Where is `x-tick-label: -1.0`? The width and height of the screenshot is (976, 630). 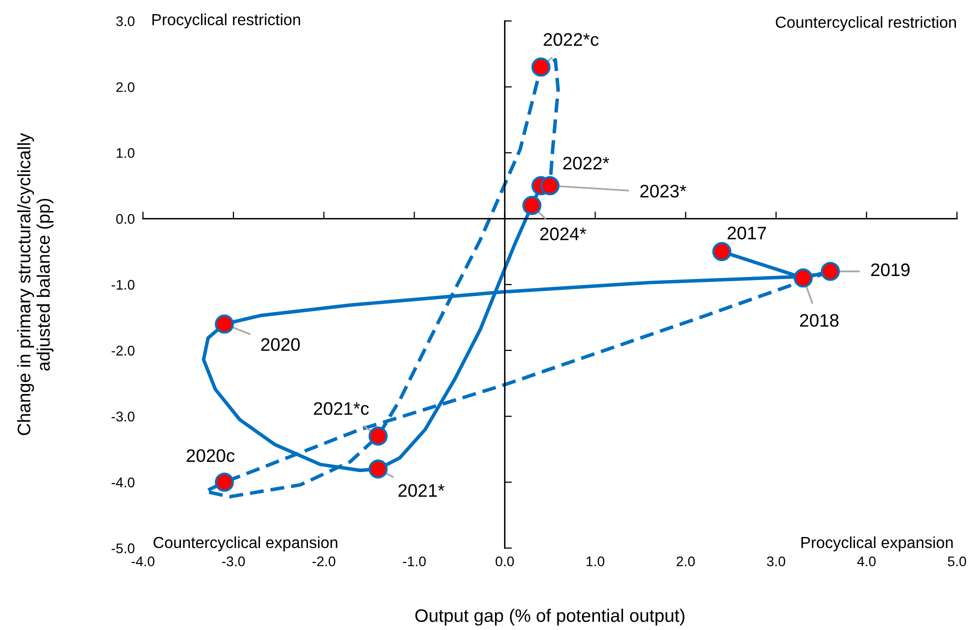
x-tick-label: -1.0 is located at coordinates (414, 561).